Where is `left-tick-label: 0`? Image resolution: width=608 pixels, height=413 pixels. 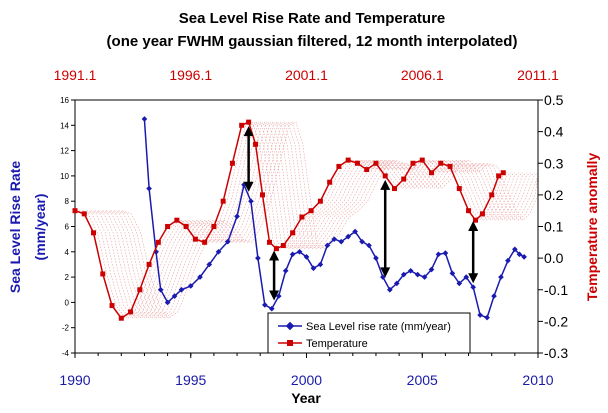 left-tick-label: 0 is located at coordinates (67, 302).